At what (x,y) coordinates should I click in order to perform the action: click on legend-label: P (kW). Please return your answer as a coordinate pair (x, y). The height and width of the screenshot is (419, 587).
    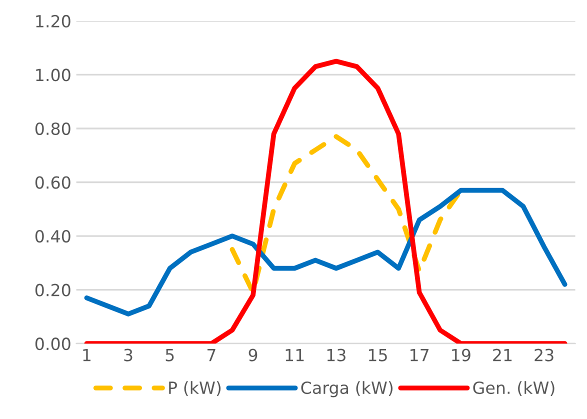
    Looking at the image, I should click on (195, 388).